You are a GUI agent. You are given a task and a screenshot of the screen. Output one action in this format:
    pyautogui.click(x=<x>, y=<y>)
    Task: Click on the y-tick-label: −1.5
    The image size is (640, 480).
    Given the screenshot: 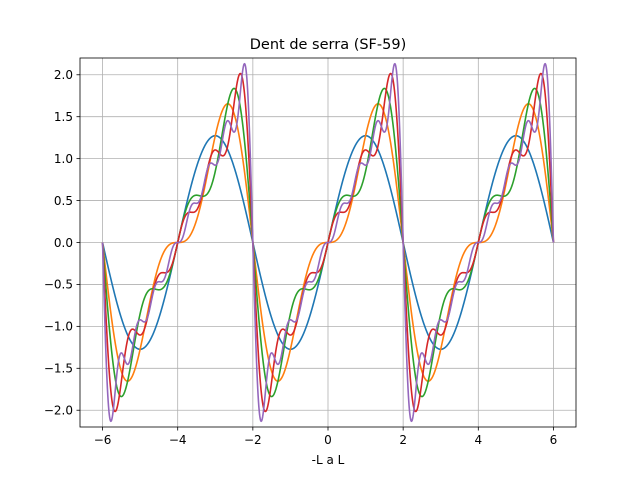 What is the action you would take?
    pyautogui.click(x=58, y=369)
    